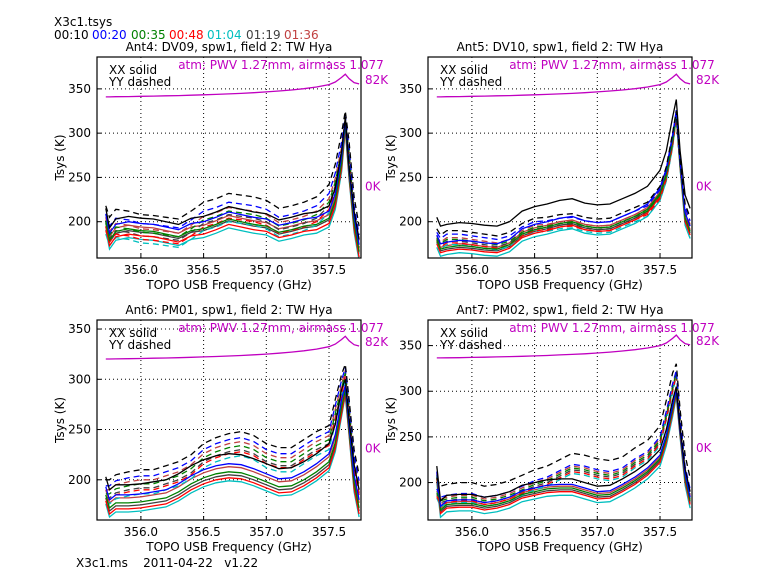 The height and width of the screenshot is (578, 768). I want to click on plot-title: Ant4: DV09, spw1, field 2: TW Hya, so click(229, 47).